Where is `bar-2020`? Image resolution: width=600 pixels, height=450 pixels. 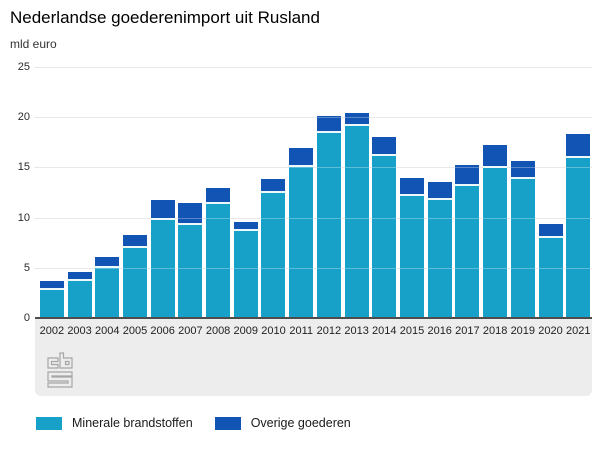 bar-2020 is located at coordinates (550, 270).